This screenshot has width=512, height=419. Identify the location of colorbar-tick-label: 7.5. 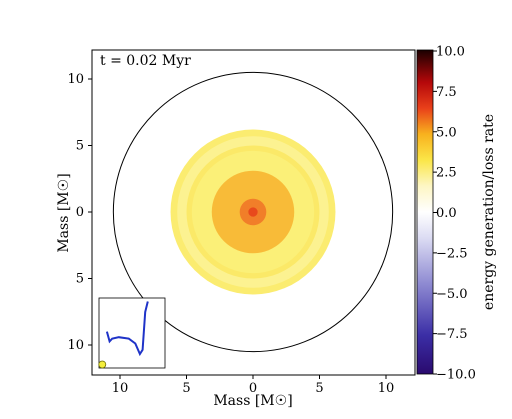
(446, 92).